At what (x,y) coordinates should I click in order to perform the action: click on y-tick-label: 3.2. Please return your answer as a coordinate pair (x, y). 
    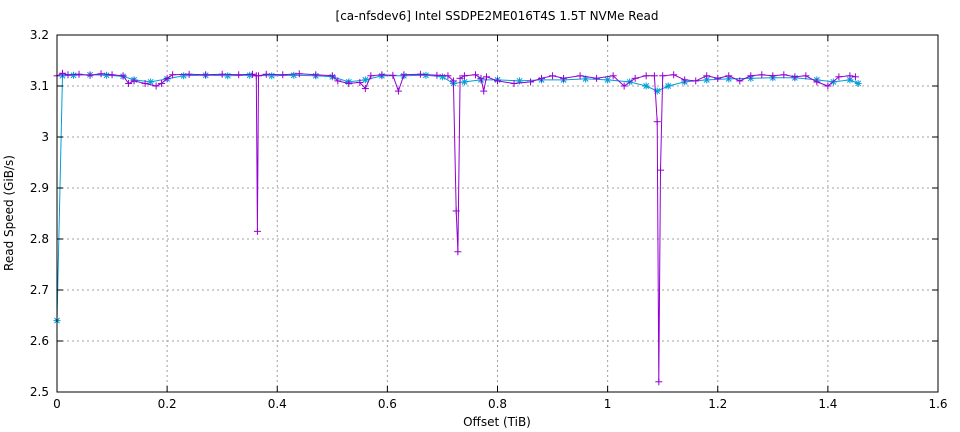
    Looking at the image, I should click on (39, 35).